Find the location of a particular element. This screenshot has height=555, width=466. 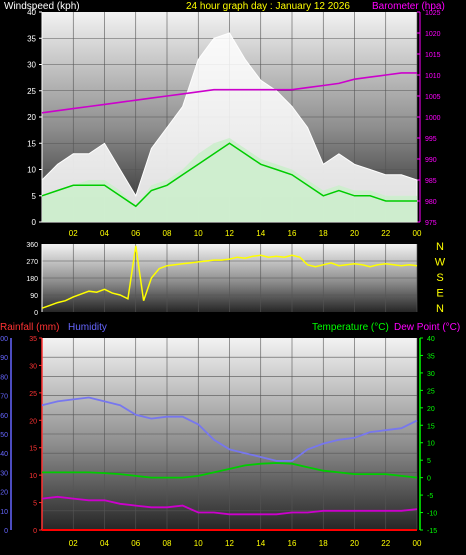

rain-ytick-label: 35 is located at coordinates (33, 339).